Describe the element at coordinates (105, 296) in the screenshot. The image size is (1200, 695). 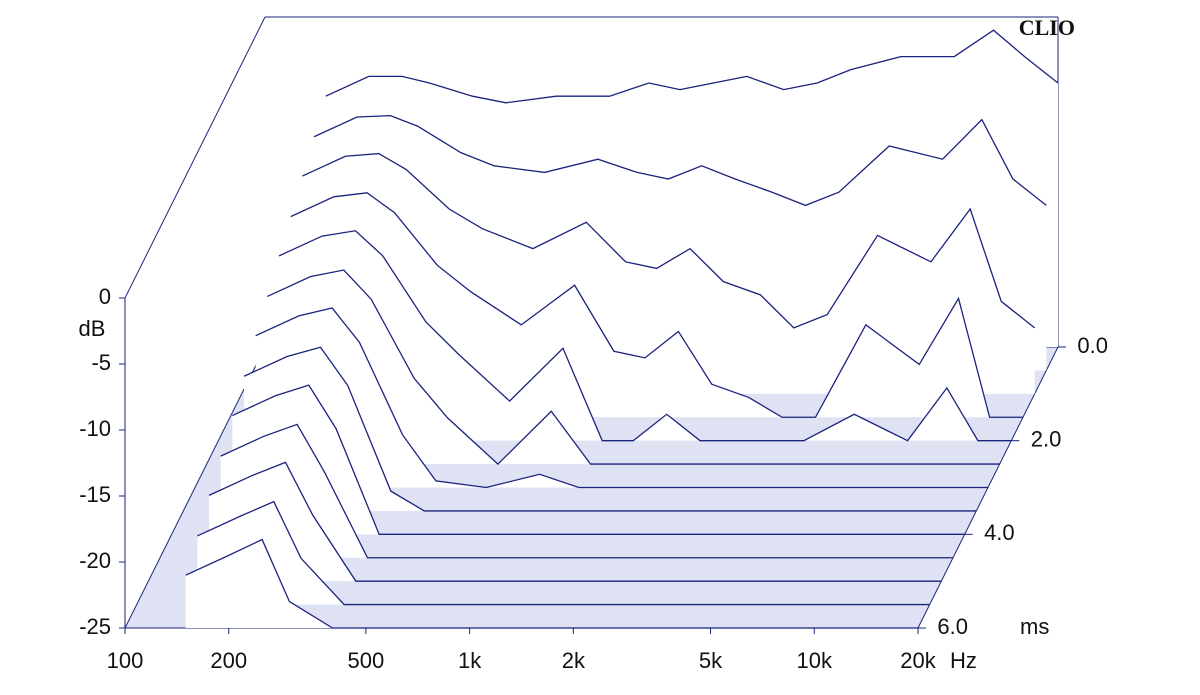
I see `y-tick-label: 0` at that location.